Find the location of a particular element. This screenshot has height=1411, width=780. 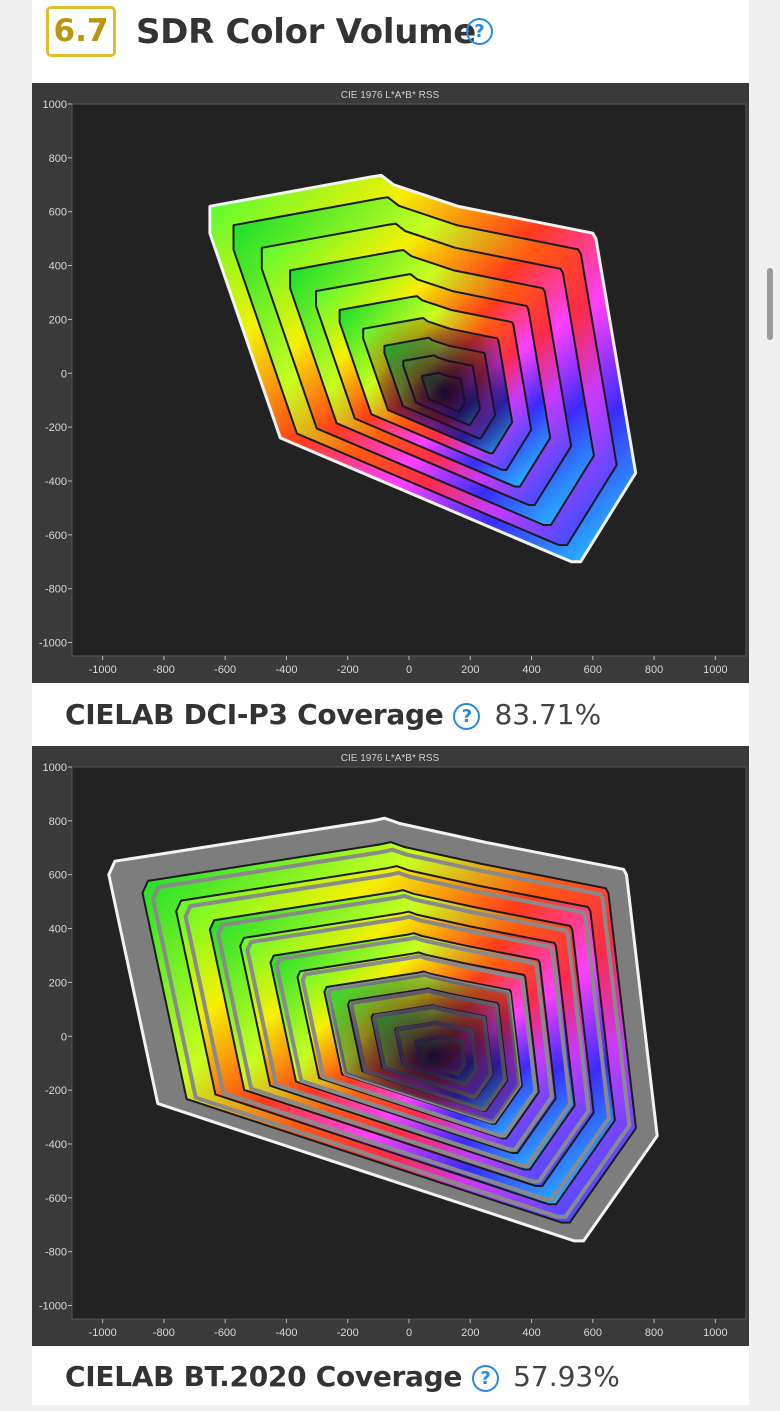

section-title: SDR Color Volume is located at coordinates (306, 32).